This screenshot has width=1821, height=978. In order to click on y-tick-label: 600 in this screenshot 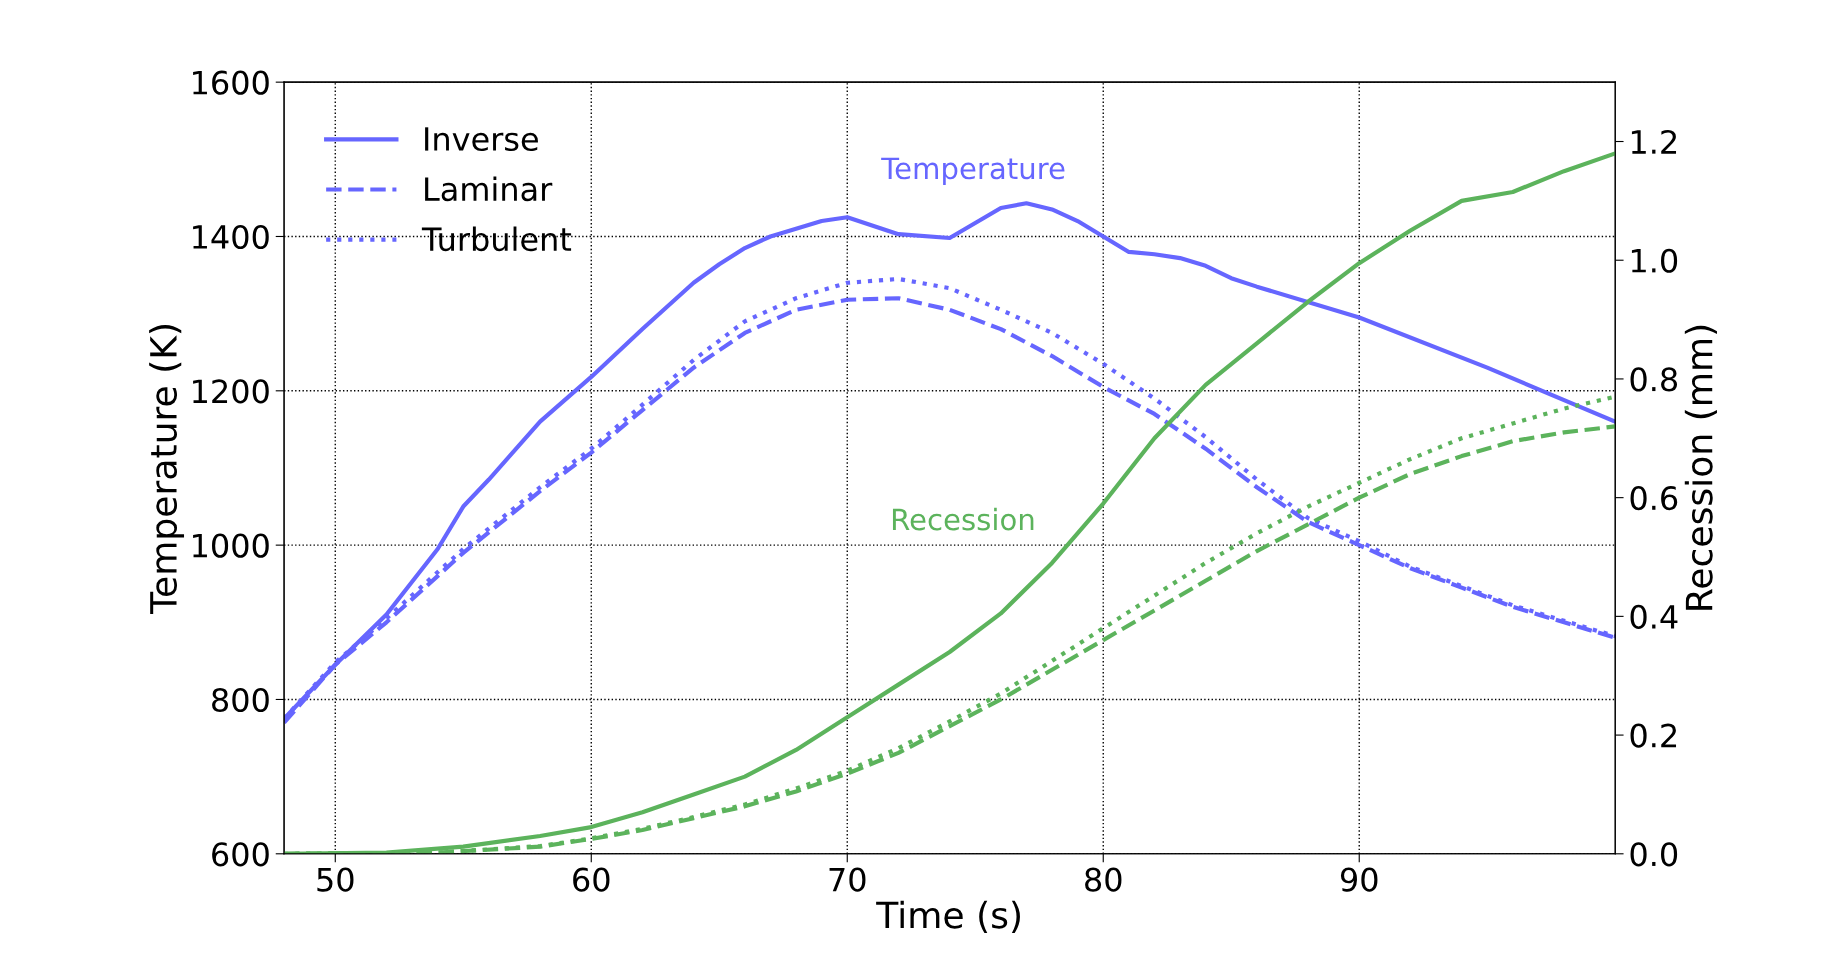, I will do `click(240, 854)`.